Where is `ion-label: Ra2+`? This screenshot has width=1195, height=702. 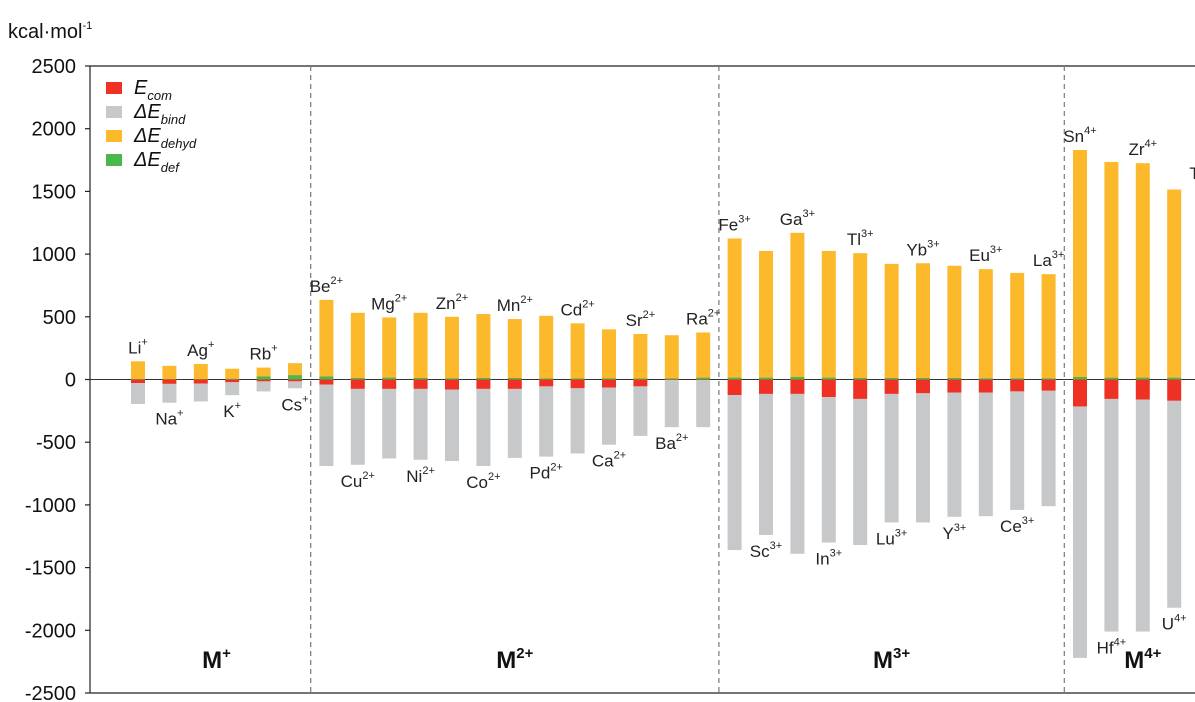 ion-label: Ra2+ is located at coordinates (703, 317).